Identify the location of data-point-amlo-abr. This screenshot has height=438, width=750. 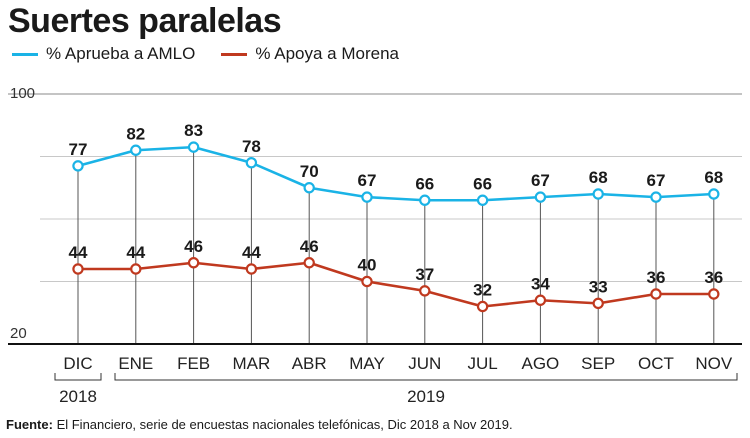
(309, 188).